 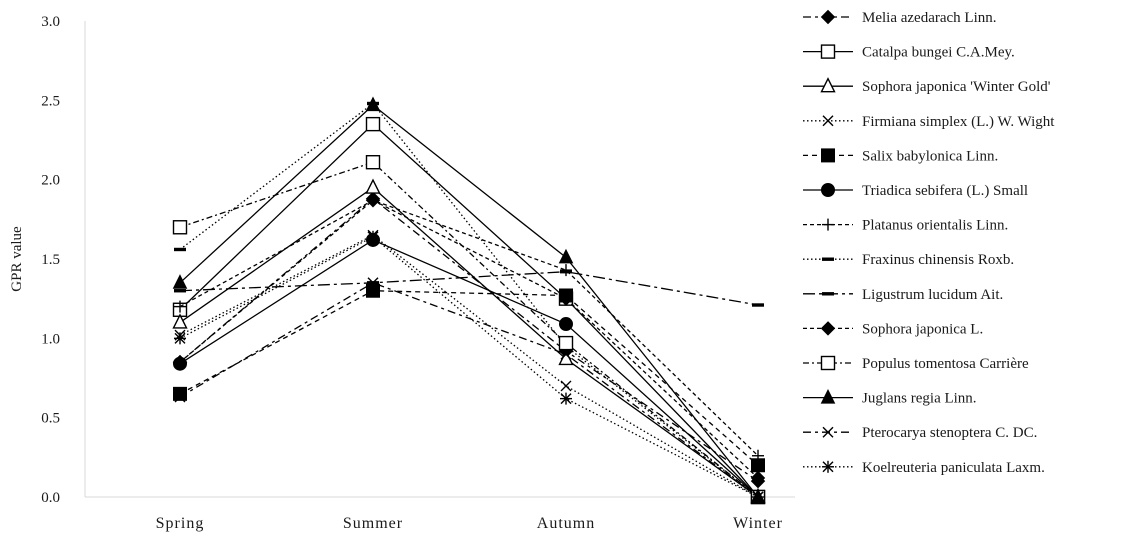 I want to click on legend-item: Triadica sebifera (L.) Small, so click(x=915, y=191).